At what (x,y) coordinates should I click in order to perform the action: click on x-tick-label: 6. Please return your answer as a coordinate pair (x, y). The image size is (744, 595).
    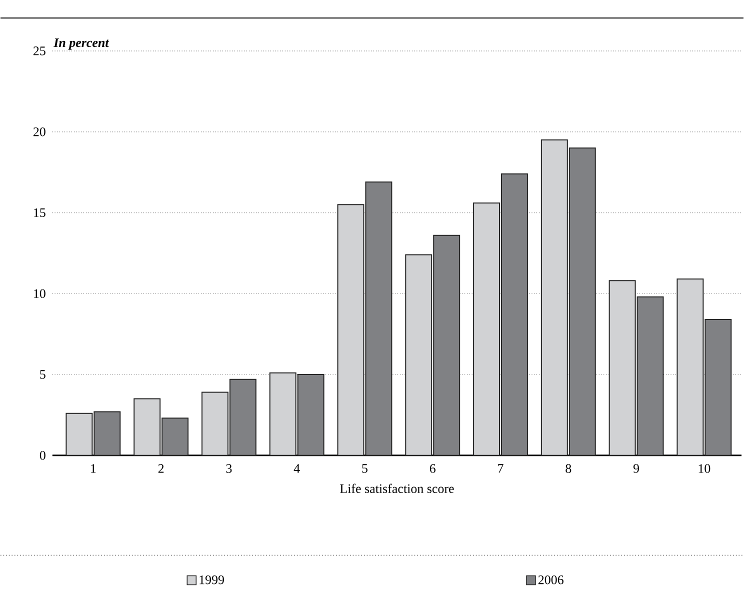
    Looking at the image, I should click on (433, 468).